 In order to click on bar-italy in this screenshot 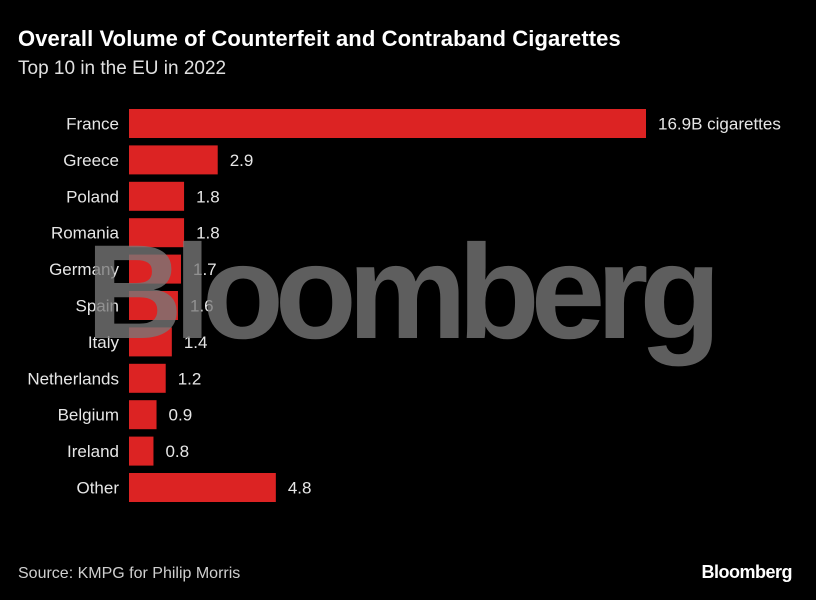, I will do `click(150, 342)`.